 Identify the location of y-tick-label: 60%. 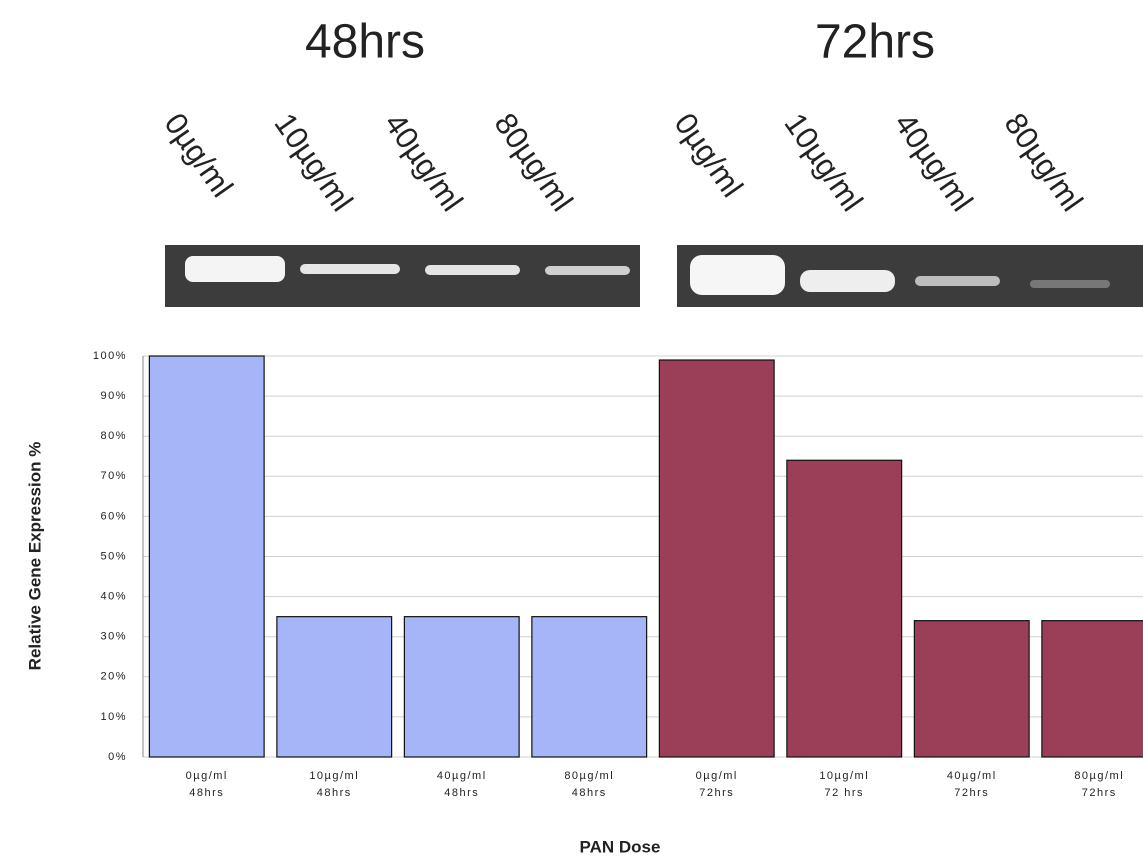
(113, 516).